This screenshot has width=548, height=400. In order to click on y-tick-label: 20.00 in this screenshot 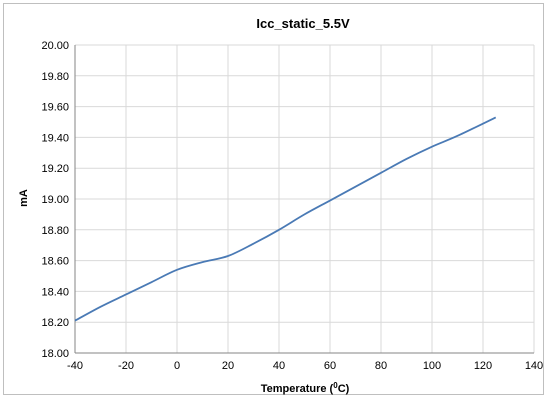, I will do `click(55, 46)`.